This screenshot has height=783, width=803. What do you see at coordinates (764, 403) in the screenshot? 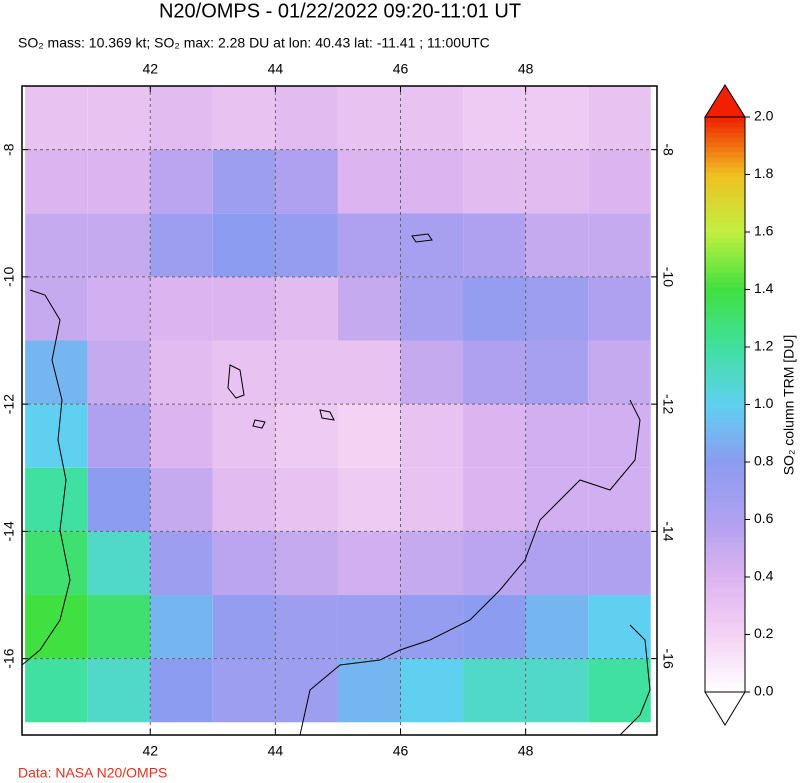
I see `colorbar-tick-label: 1.0` at bounding box center [764, 403].